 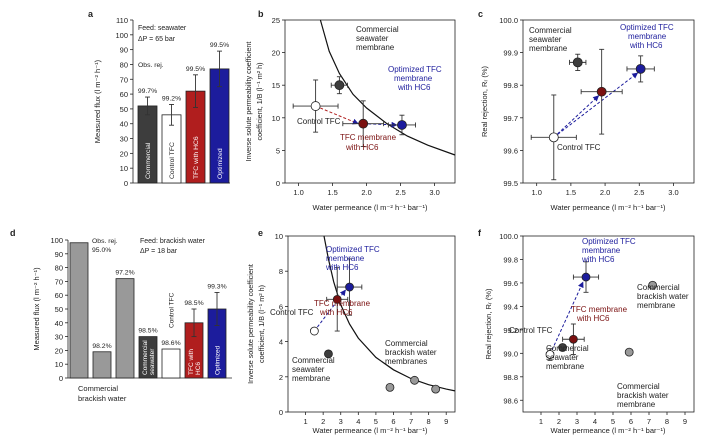 I want to click on a-rejection-label: 99.7%, so click(x=147, y=91).